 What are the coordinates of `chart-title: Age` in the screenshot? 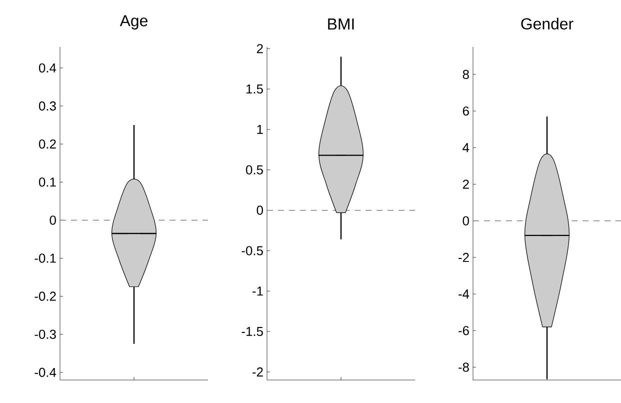 It's located at (134, 22).